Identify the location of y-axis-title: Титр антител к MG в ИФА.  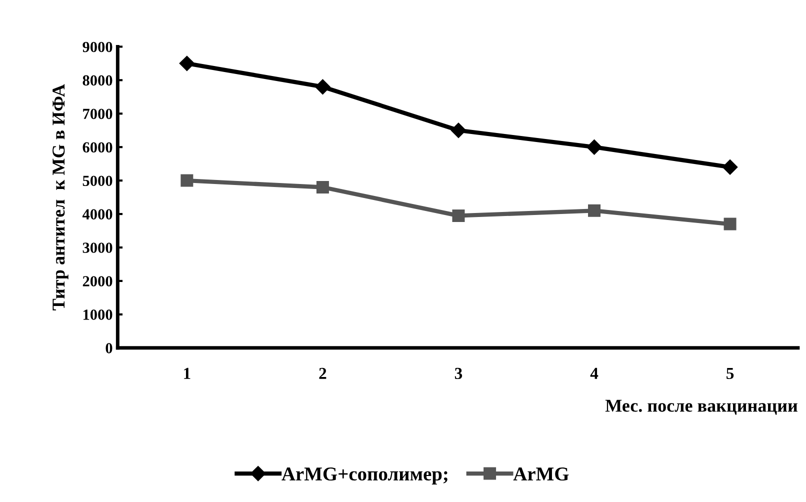
(60, 197).